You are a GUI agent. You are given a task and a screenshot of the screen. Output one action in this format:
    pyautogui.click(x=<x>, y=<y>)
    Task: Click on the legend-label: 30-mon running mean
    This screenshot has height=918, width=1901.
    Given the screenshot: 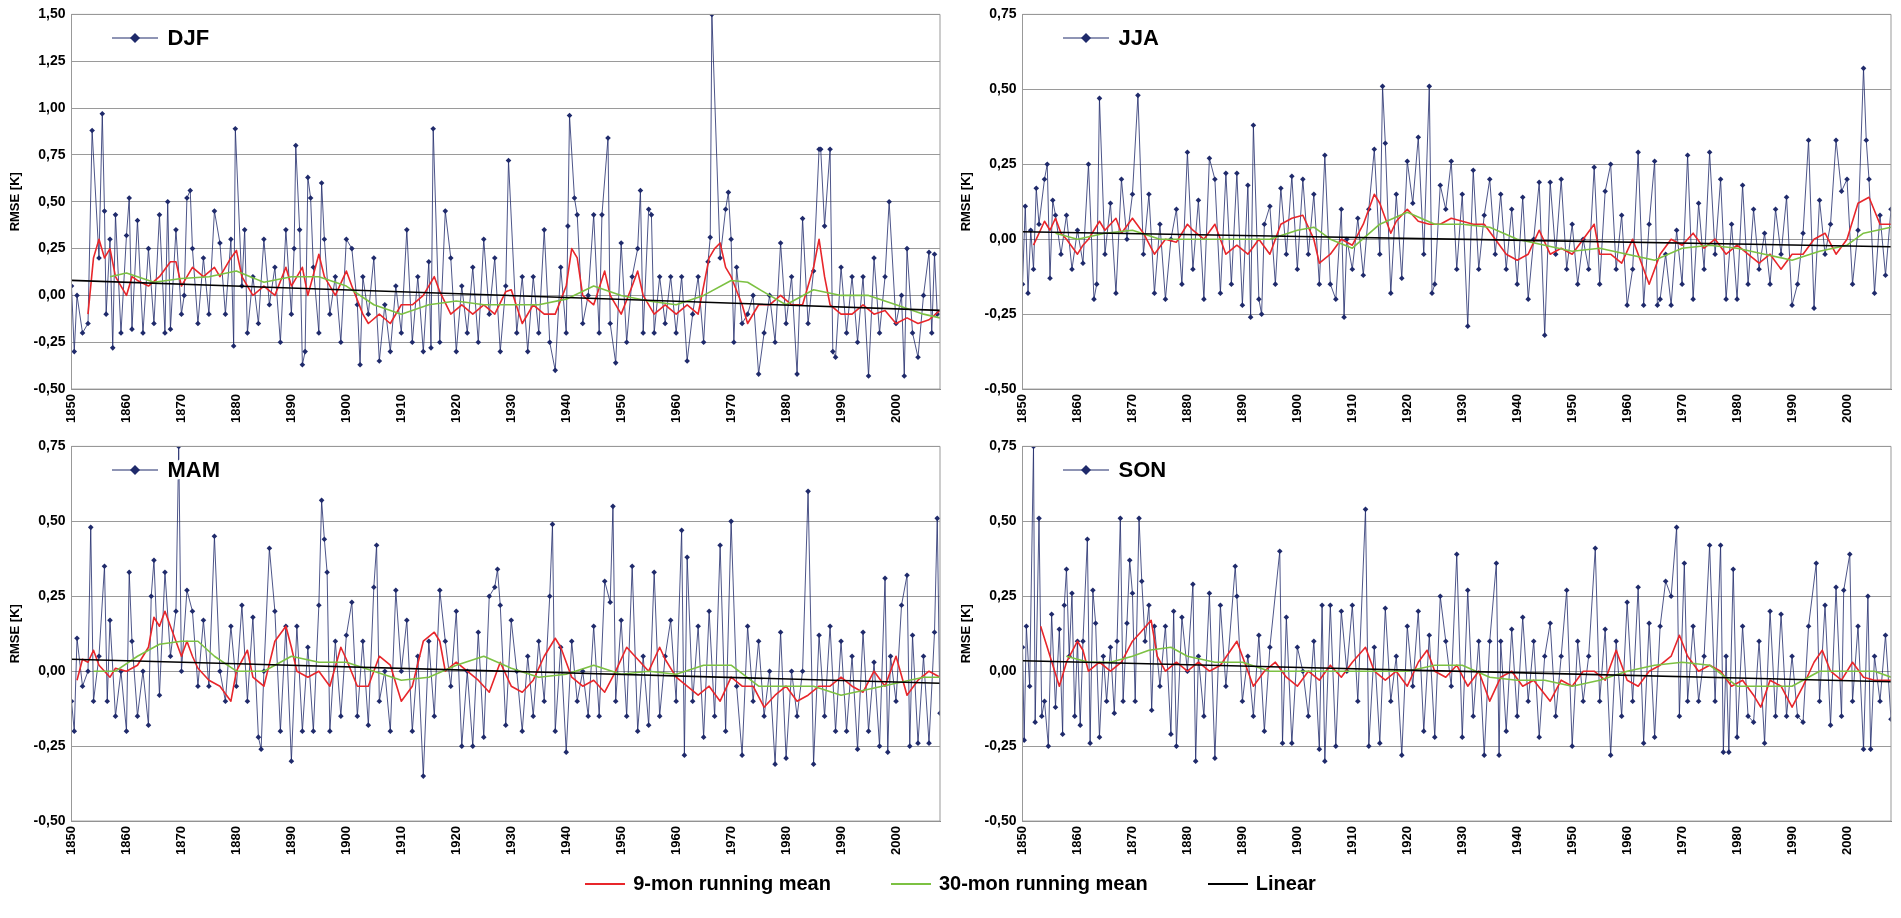 What is the action you would take?
    pyautogui.click(x=1043, y=883)
    